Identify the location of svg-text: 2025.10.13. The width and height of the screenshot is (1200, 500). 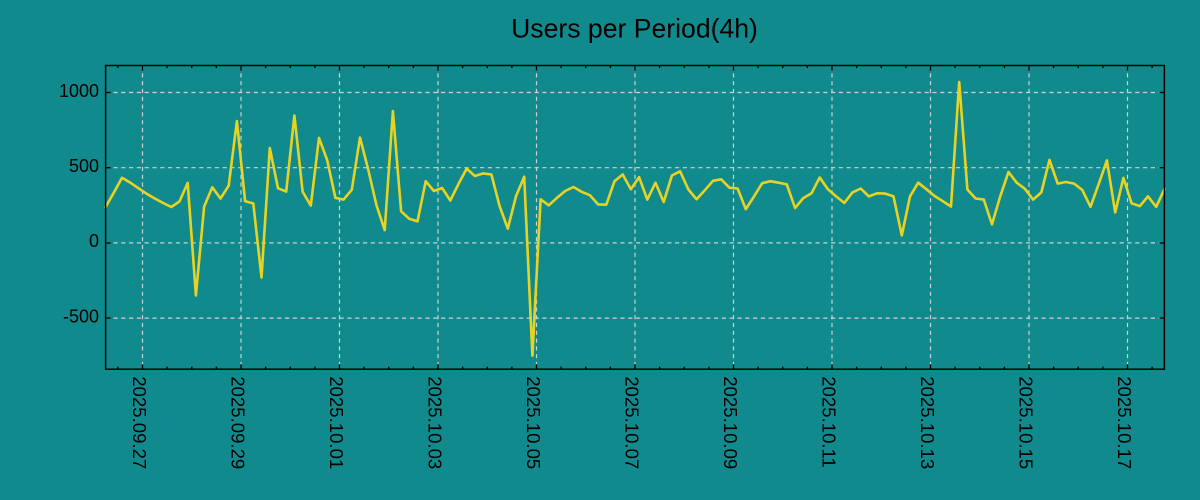
(927, 422).